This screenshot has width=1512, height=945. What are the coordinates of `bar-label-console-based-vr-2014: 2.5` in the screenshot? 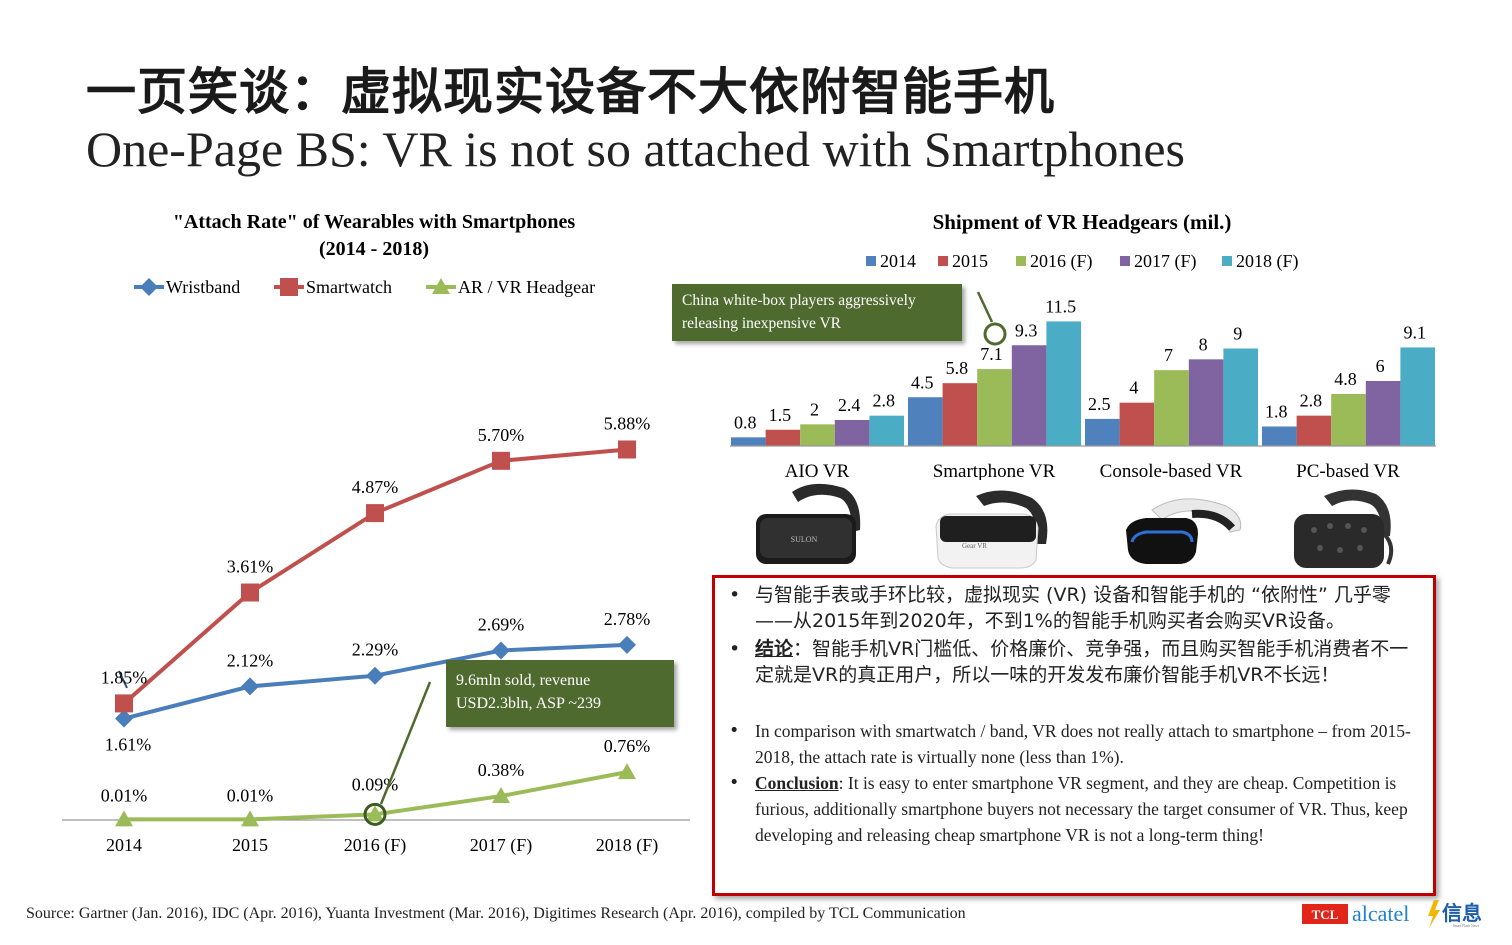 It's located at (1099, 404).